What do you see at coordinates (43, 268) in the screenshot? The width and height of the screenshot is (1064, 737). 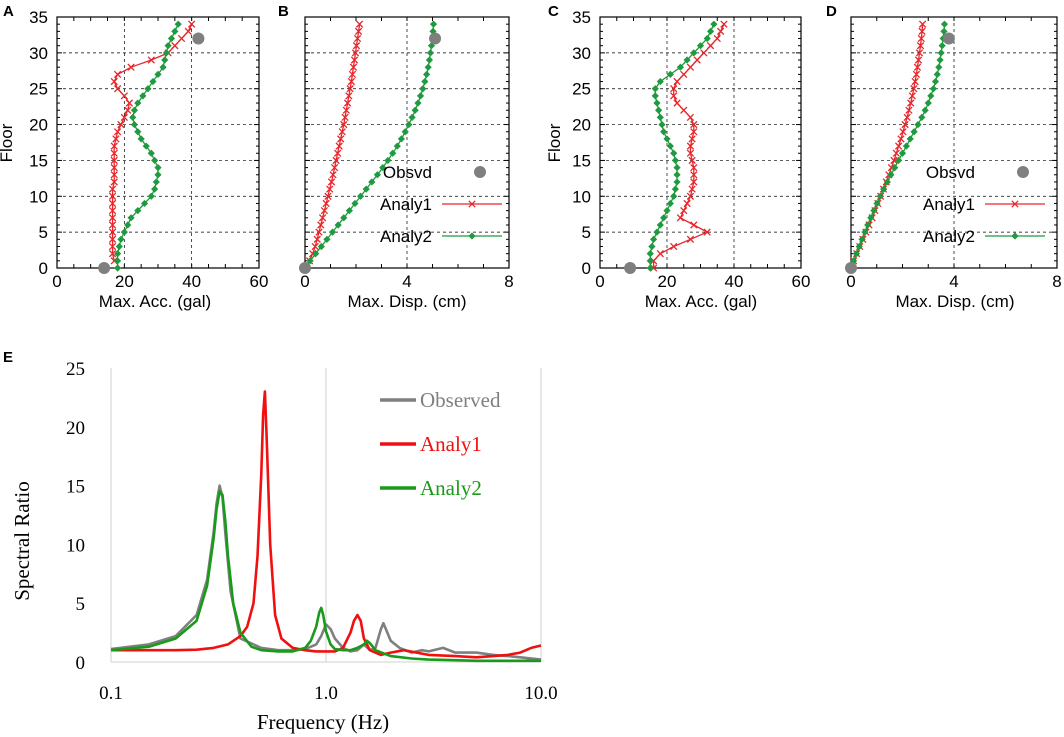 I see `y-tick-label: 0` at bounding box center [43, 268].